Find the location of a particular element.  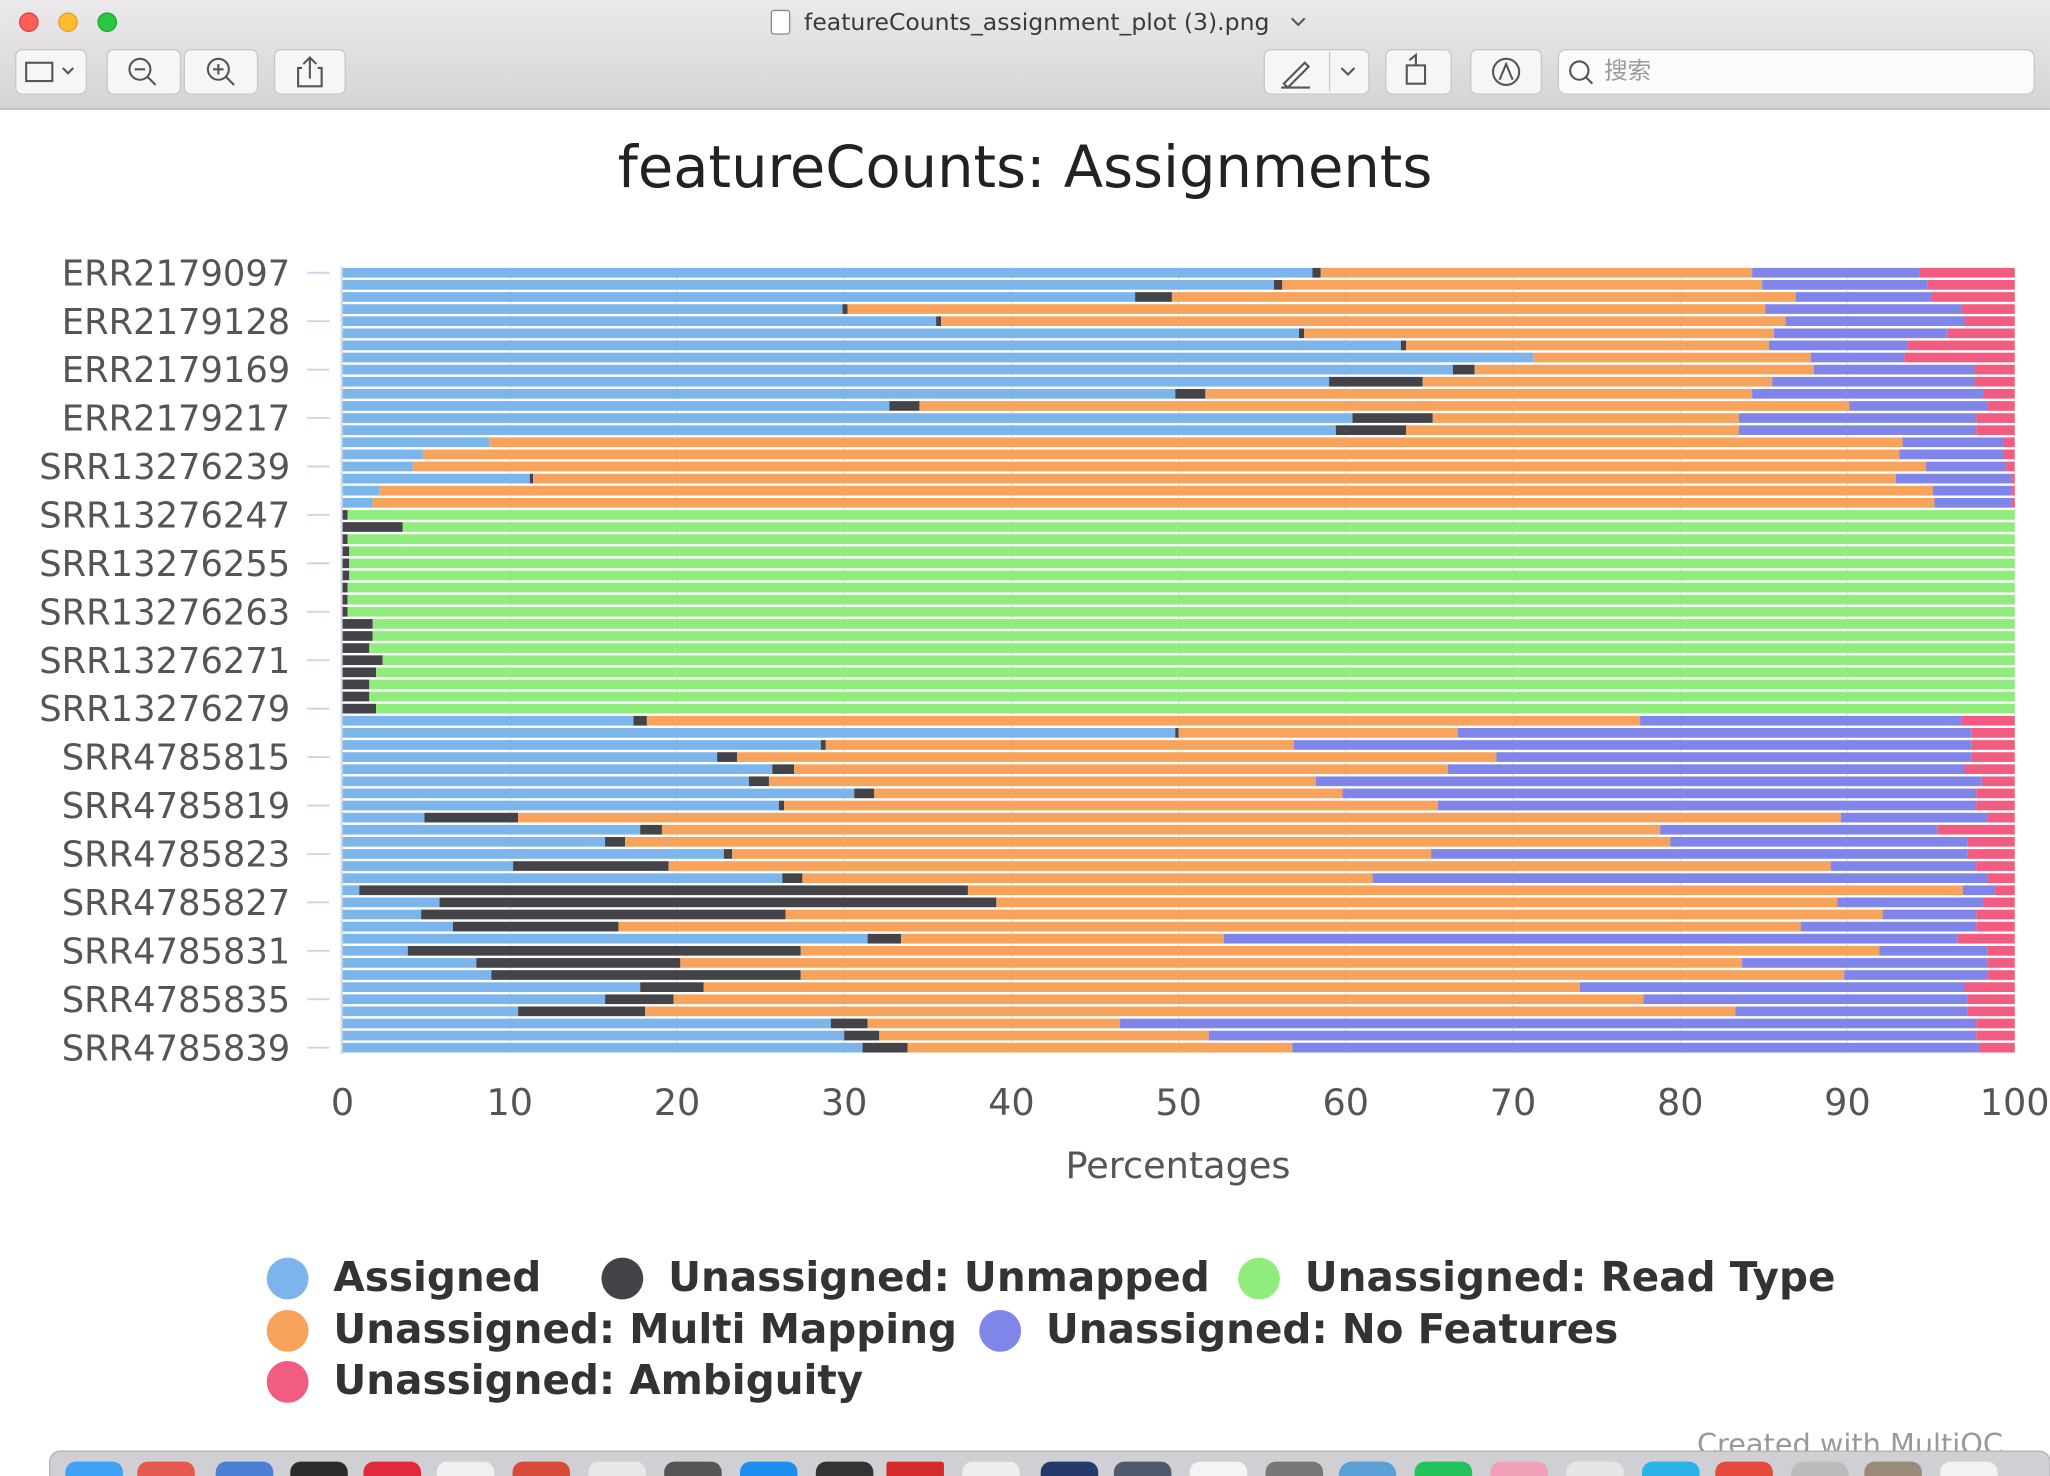

minimize-button is located at coordinates (68, 22).